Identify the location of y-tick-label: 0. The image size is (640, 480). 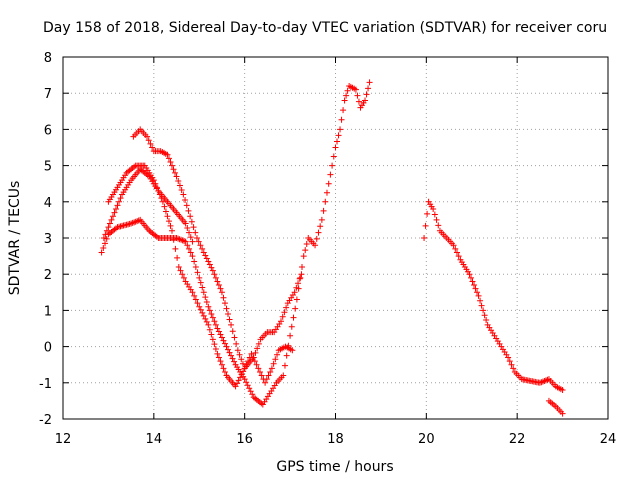
(48, 348).